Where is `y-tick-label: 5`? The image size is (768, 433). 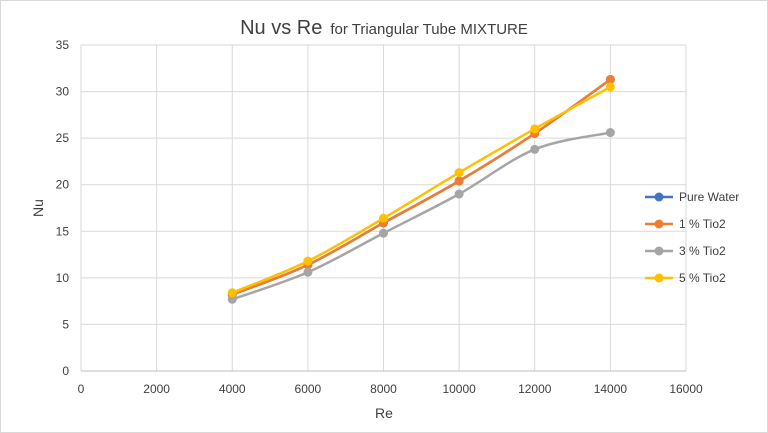
y-tick-label: 5 is located at coordinates (65, 324).